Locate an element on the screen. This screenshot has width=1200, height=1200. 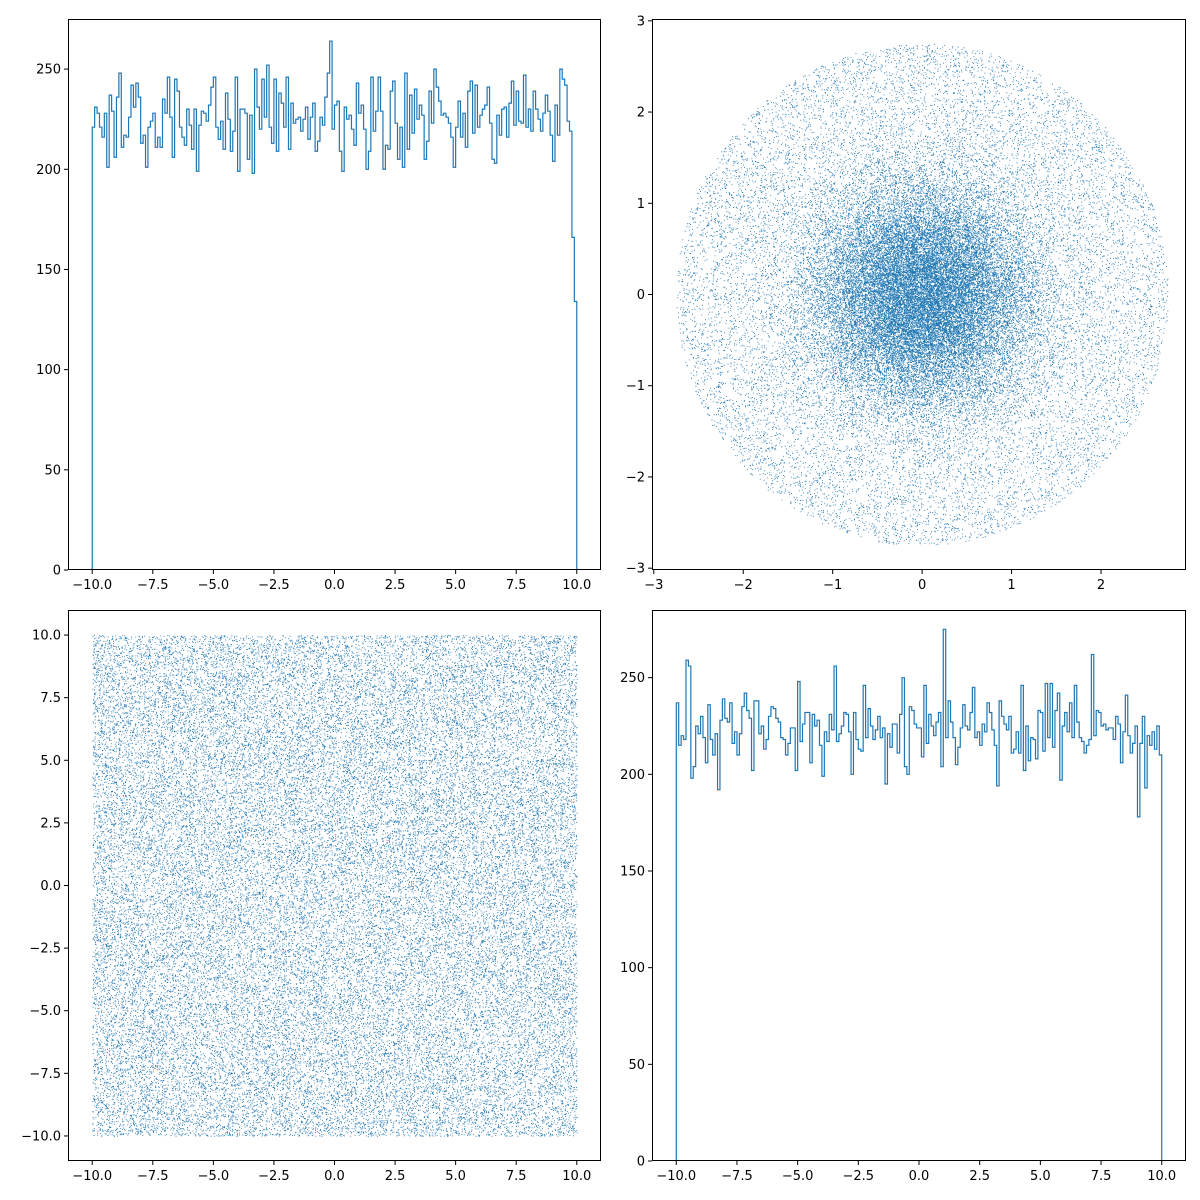
y-tick-label: −7.5 is located at coordinates (45, 1074).